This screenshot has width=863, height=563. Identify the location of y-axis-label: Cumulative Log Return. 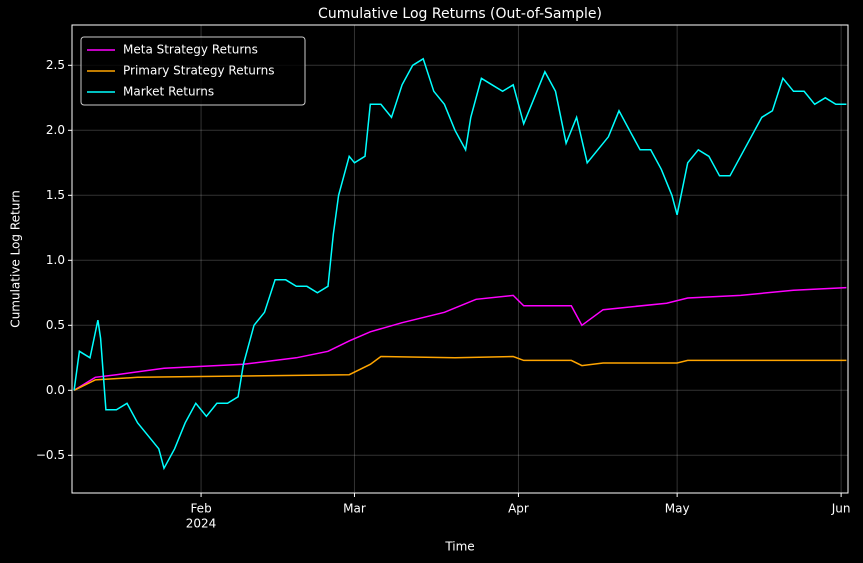
(16, 258).